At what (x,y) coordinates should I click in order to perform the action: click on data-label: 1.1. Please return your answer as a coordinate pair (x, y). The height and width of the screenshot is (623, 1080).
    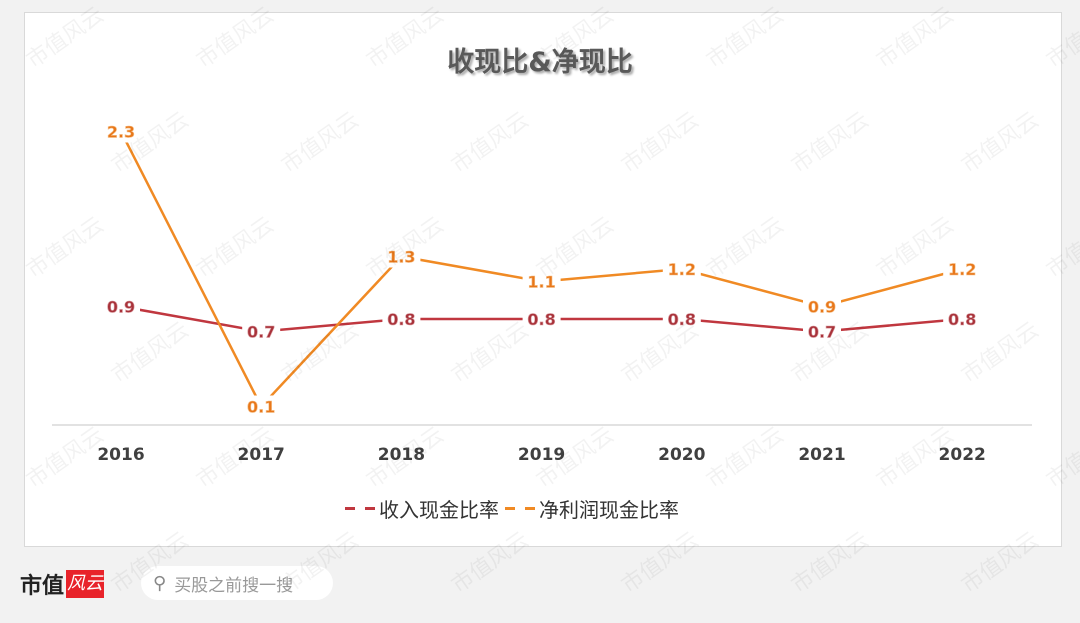
    Looking at the image, I should click on (541, 282).